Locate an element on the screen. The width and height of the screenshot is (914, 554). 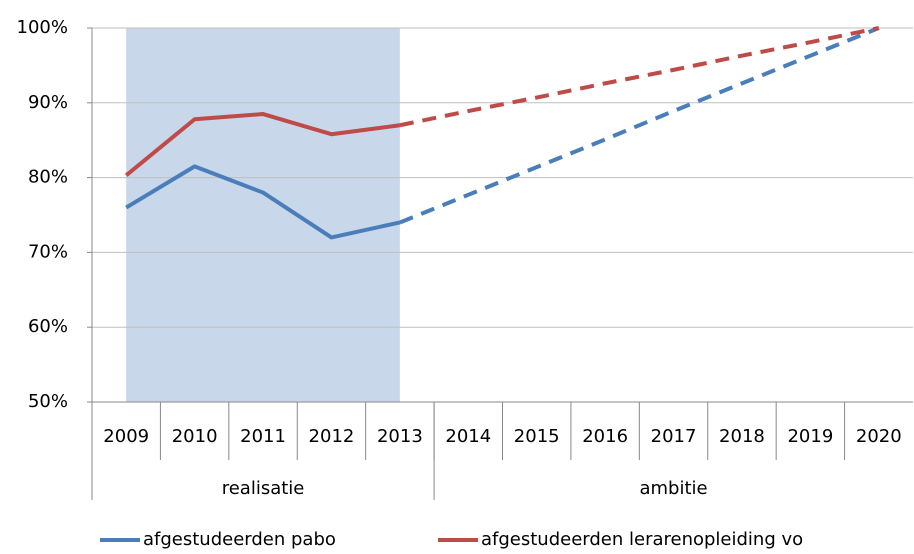
x-tick-label: 2015 is located at coordinates (537, 436).